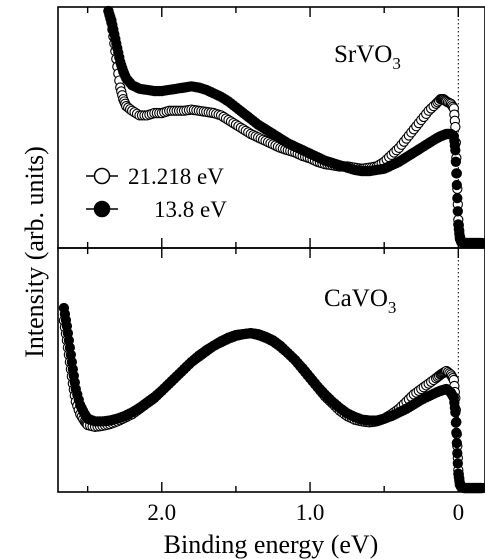 The width and height of the screenshot is (485, 559). Describe the element at coordinates (190, 209) in the screenshot. I see `legend-label-13eV: 13.8 eV` at that location.